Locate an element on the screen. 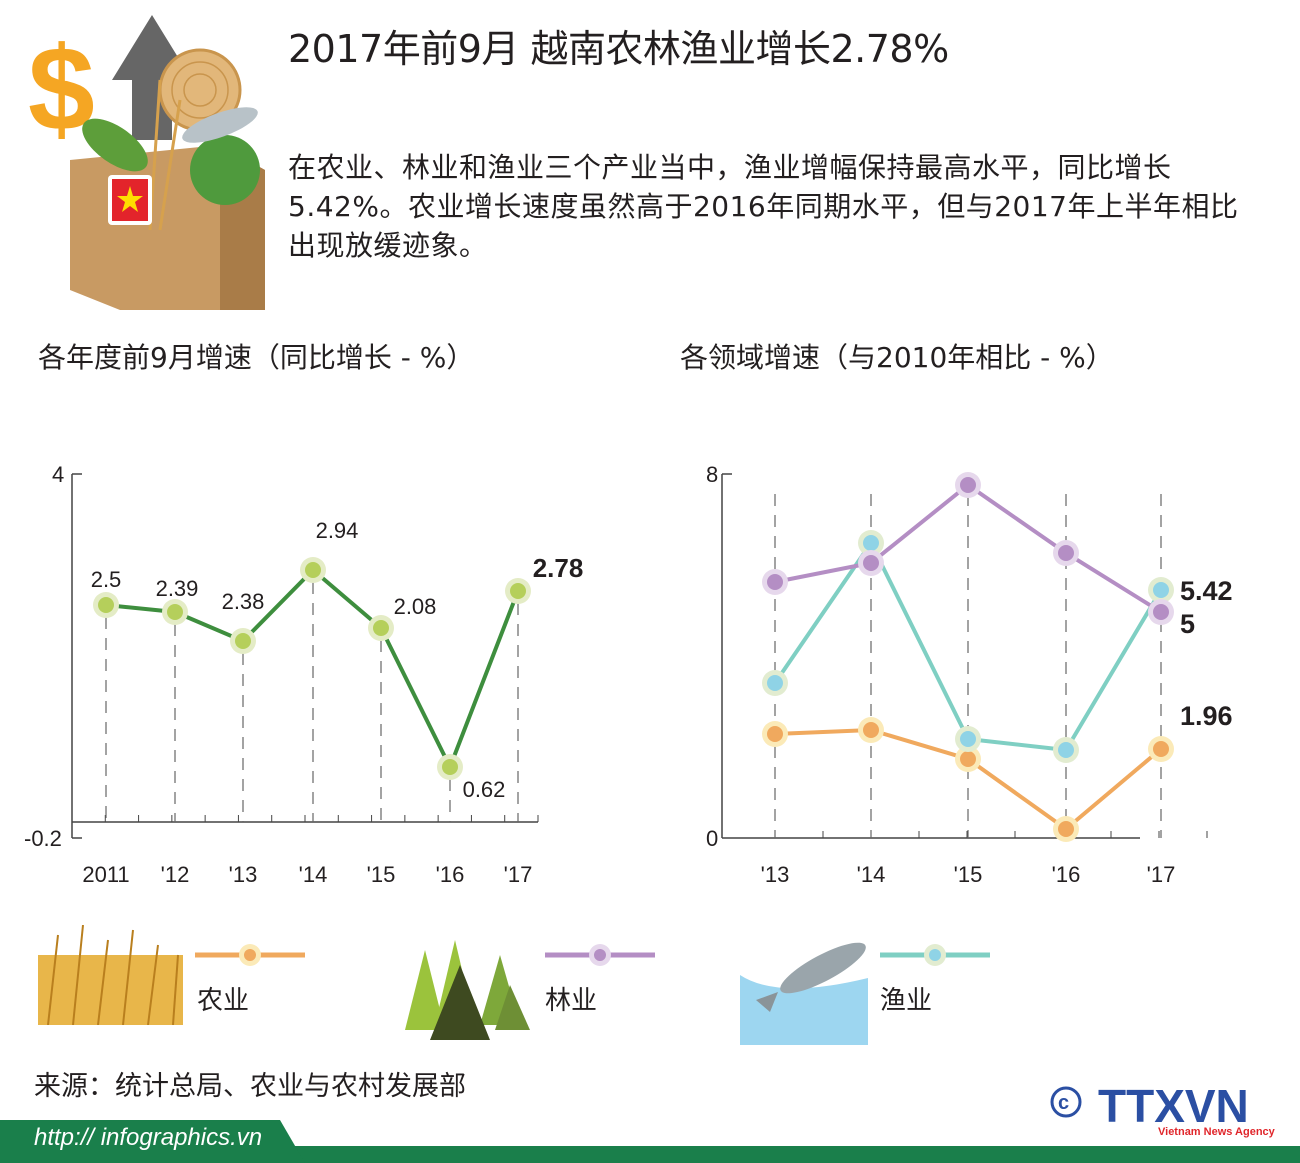 The width and height of the screenshot is (1300, 1163). website-link: http:// infographics.vn is located at coordinates (148, 1137).